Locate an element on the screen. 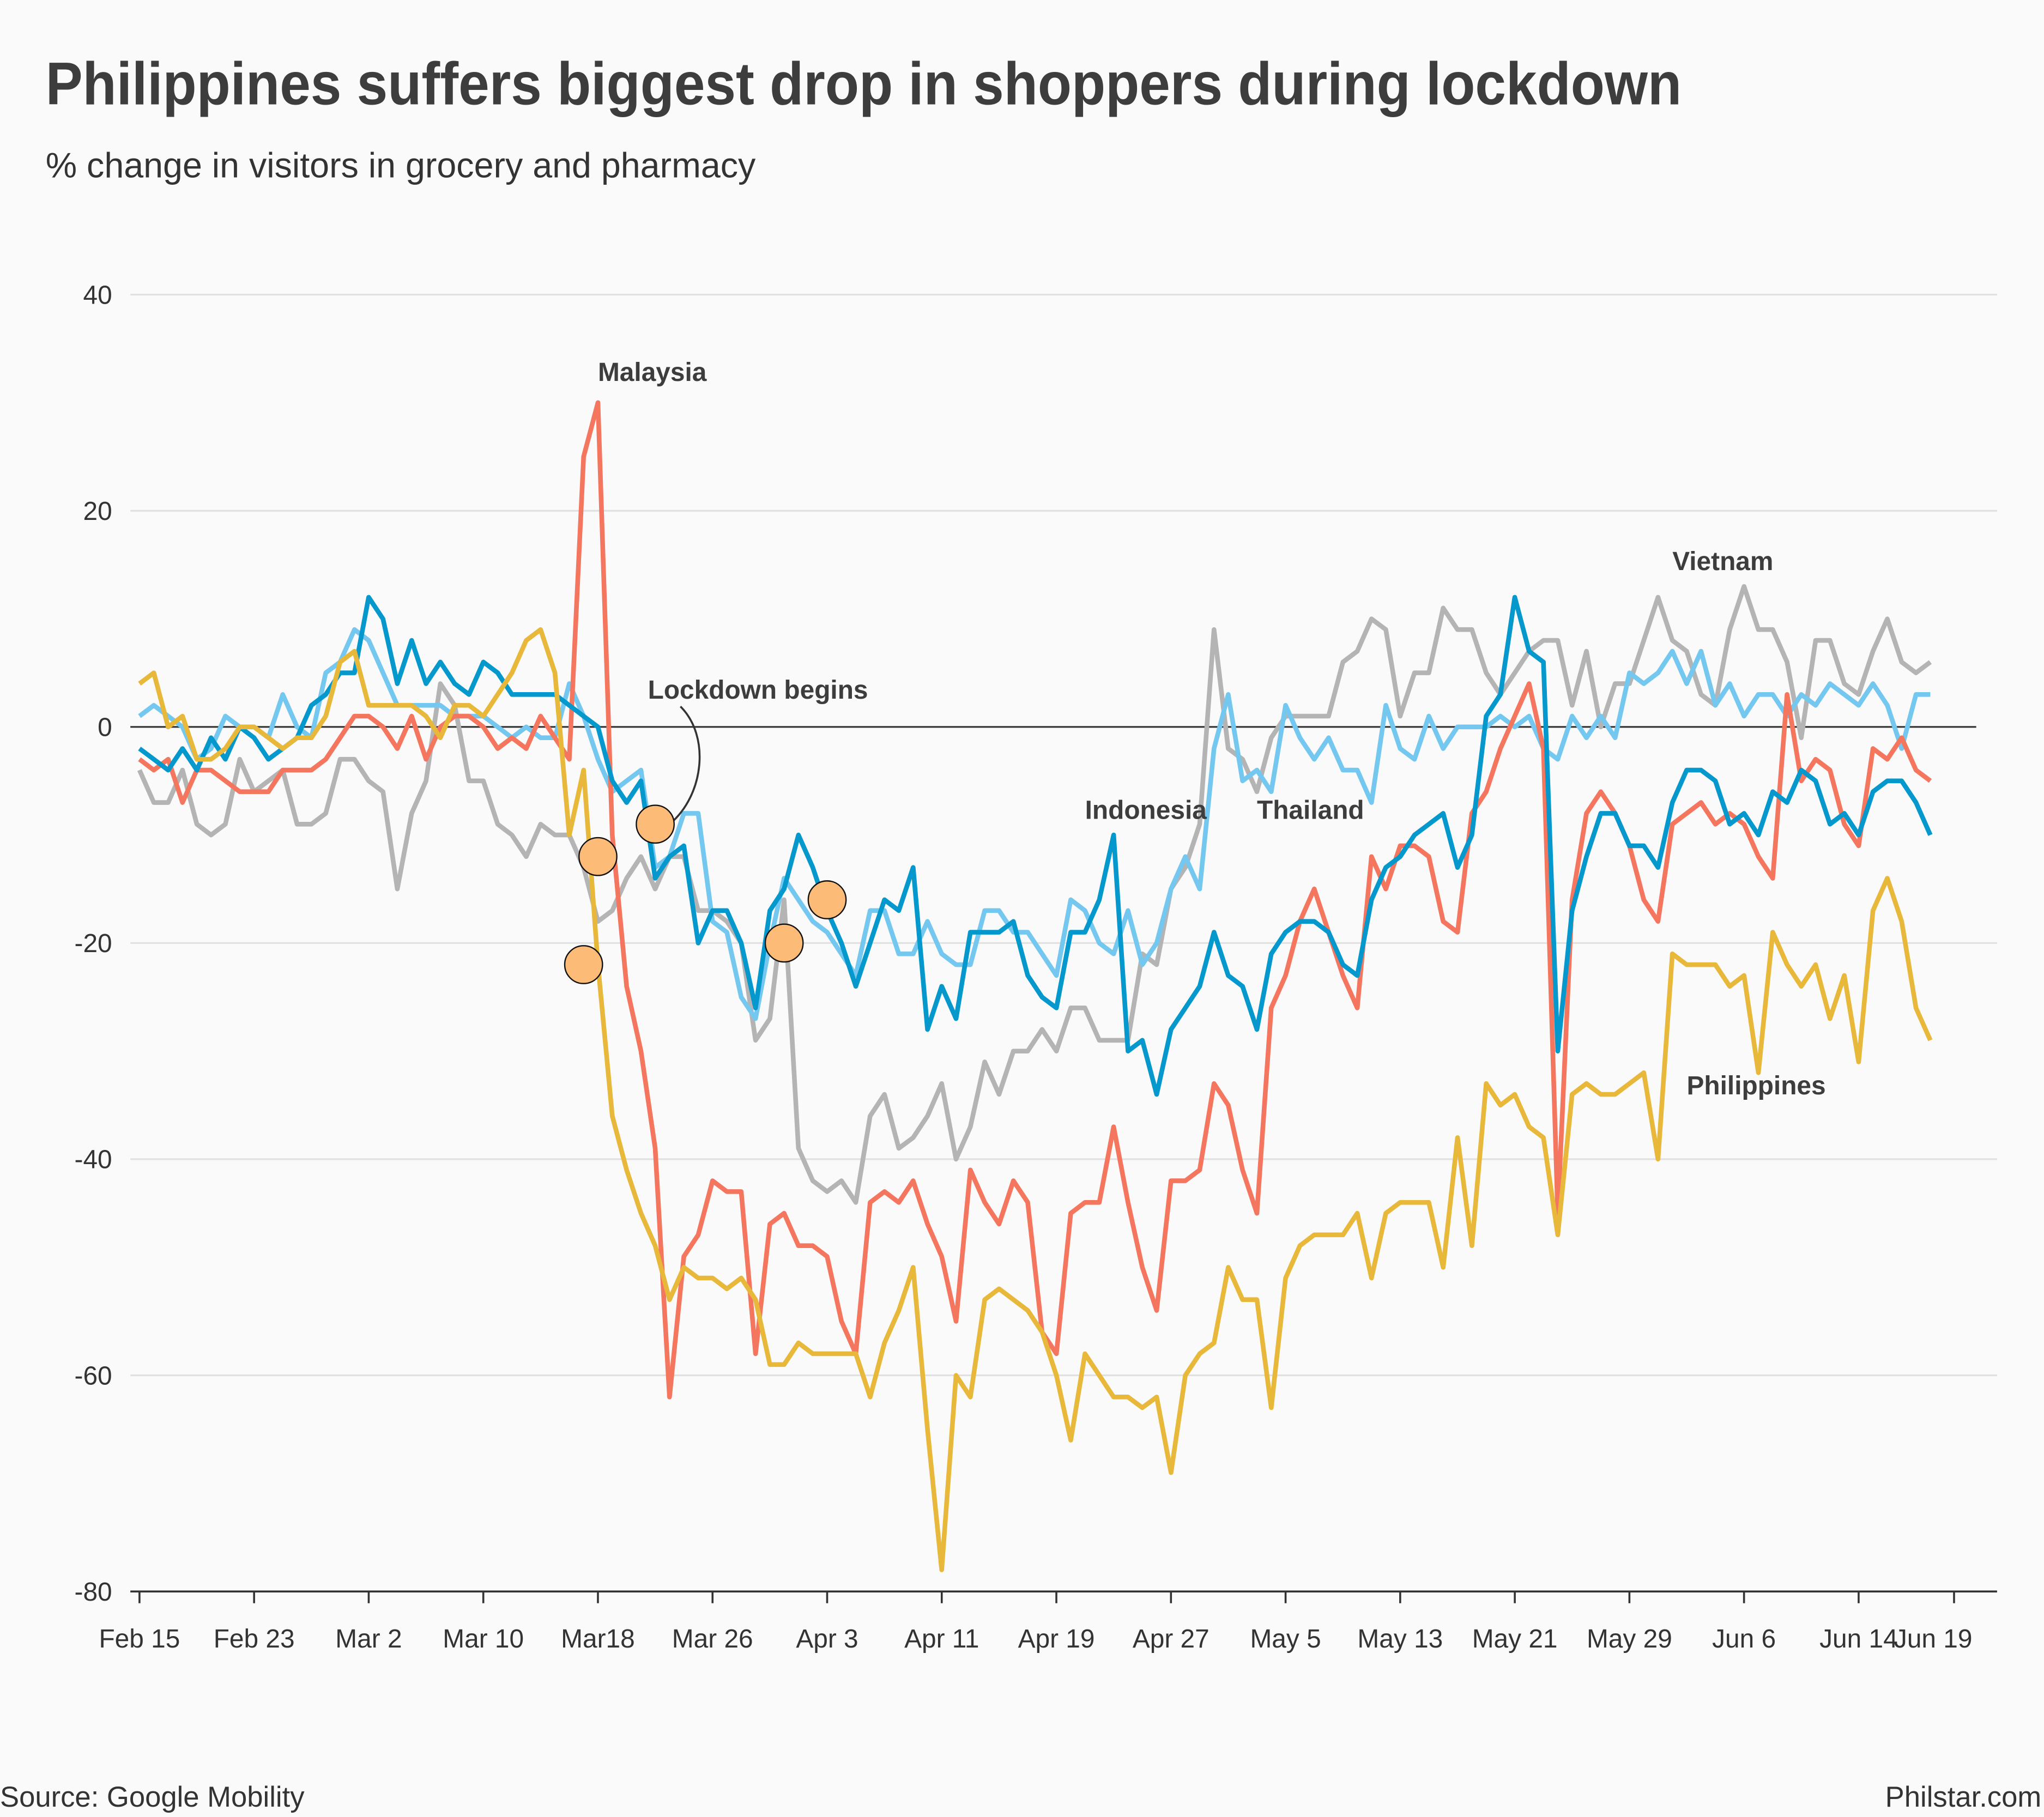 This screenshot has height=1817, width=2044. x-tick-label: May 13 is located at coordinates (1400, 1640).